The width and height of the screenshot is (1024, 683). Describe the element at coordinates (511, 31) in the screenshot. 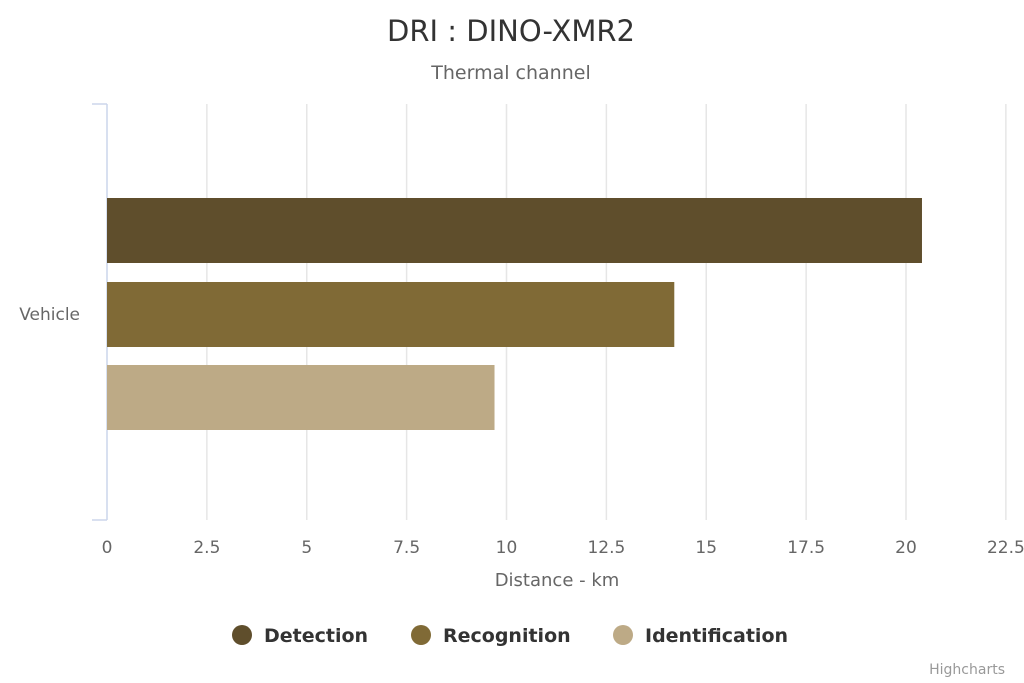

I see `chart-title: DRI : DINO-XMR2` at that location.